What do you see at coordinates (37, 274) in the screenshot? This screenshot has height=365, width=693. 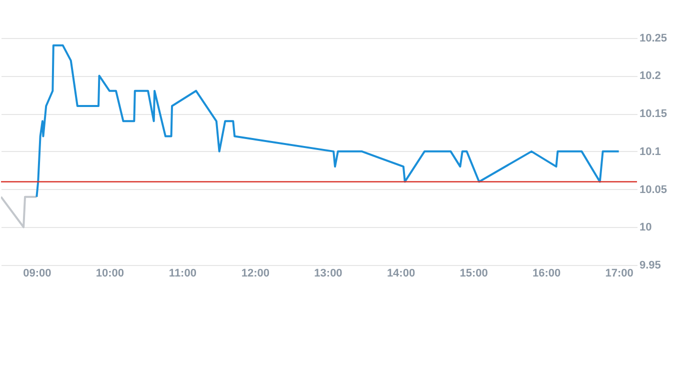 I see `x-tick-label: 09:00` at bounding box center [37, 274].